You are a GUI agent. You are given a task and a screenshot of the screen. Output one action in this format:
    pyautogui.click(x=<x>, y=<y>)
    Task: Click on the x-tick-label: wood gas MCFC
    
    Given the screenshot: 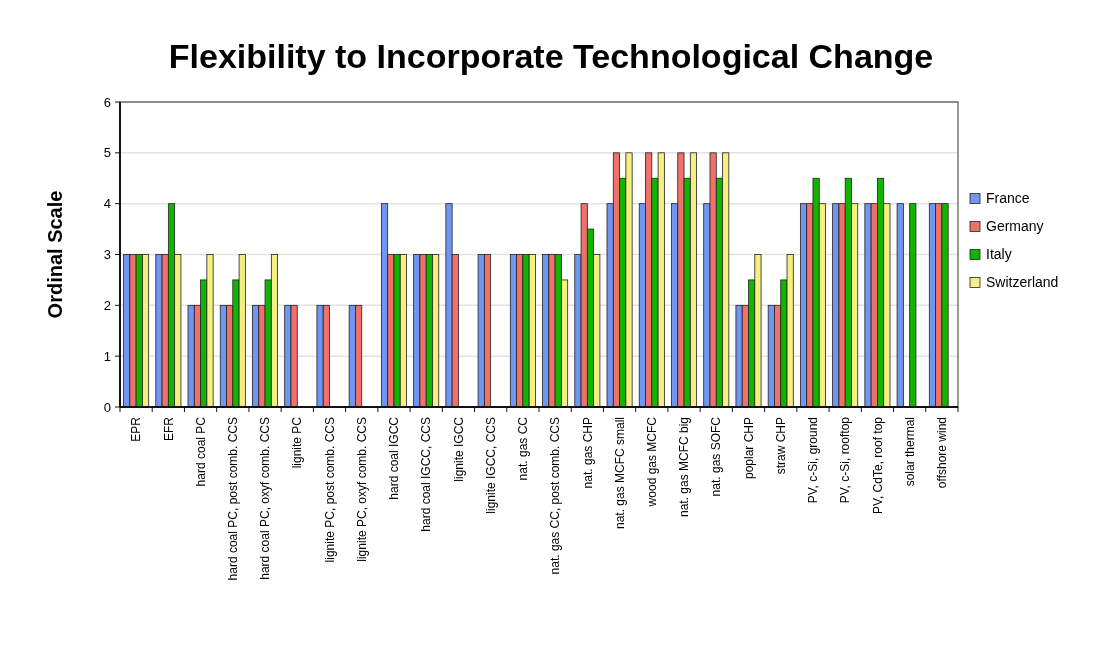 What is the action you would take?
    pyautogui.click(x=652, y=462)
    